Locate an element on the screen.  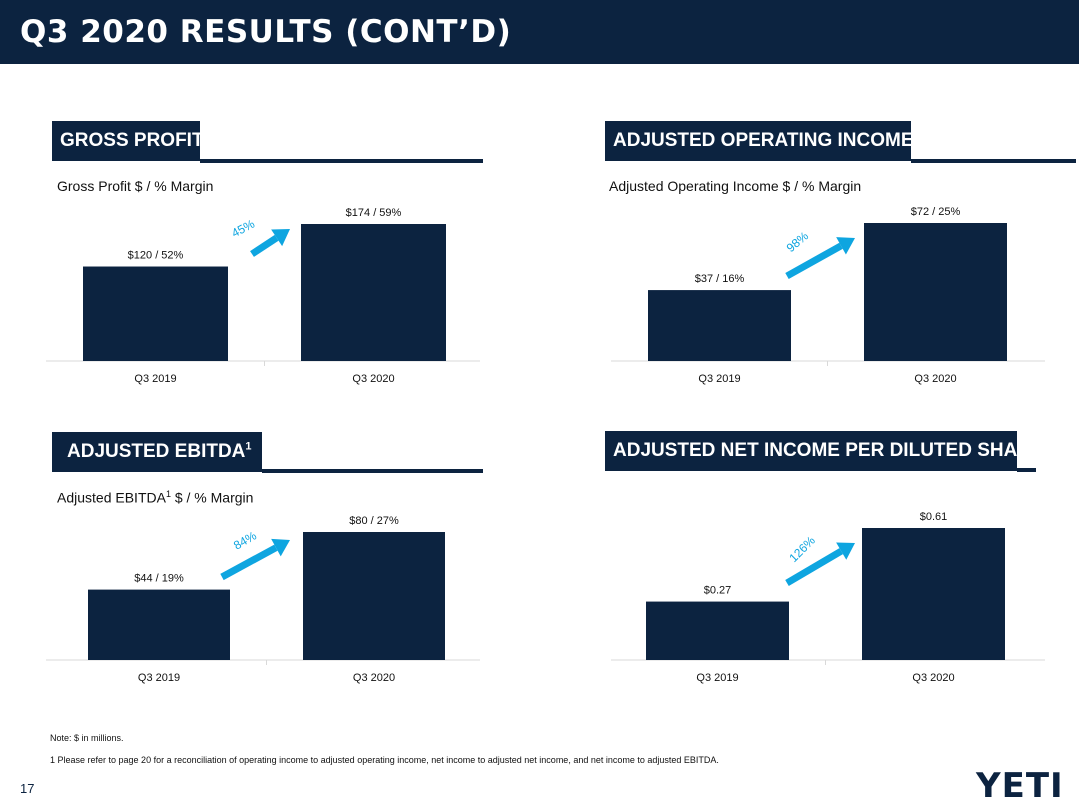
note: Note: $ in millions. is located at coordinates (87, 738).